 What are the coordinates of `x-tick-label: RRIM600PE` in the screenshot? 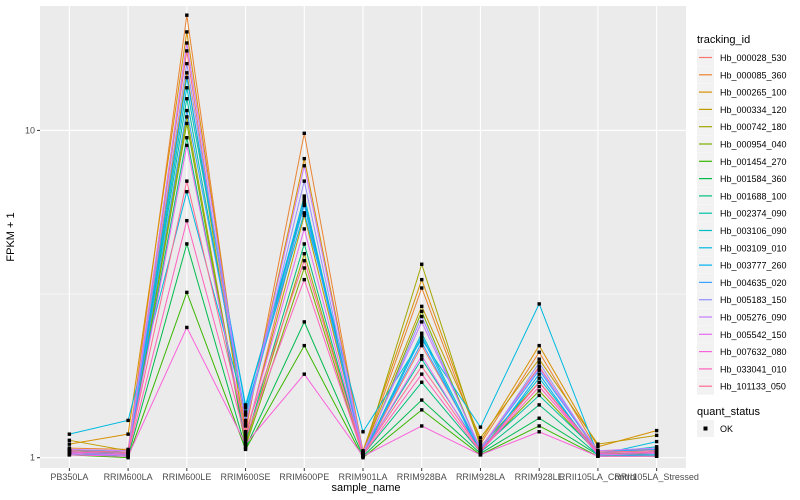 It's located at (304, 477).